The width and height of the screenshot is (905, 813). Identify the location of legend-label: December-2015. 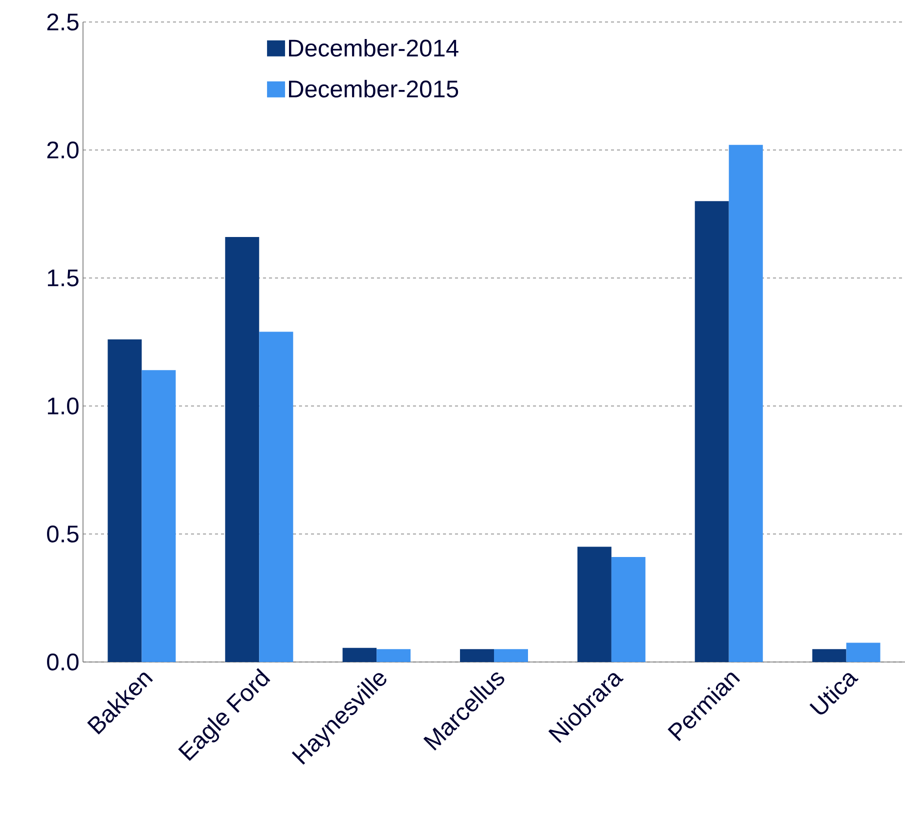
(373, 89).